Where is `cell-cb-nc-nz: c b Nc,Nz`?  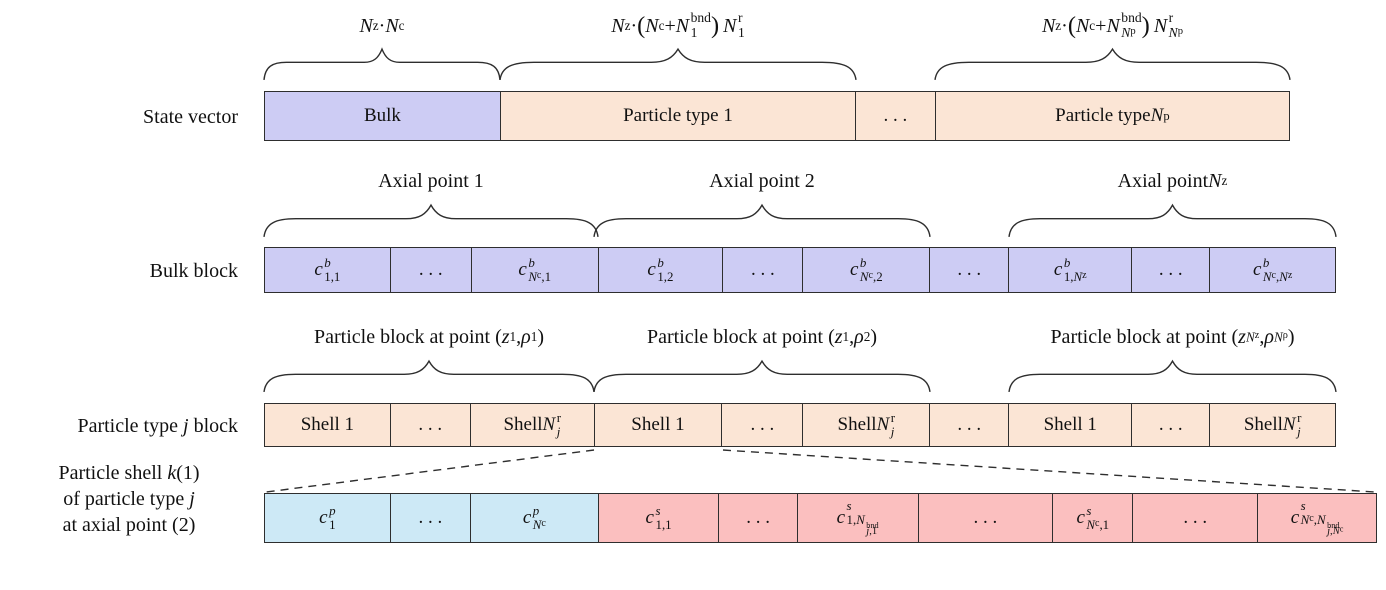 cell-cb-nc-nz: c b Nc,Nz is located at coordinates (1272, 270).